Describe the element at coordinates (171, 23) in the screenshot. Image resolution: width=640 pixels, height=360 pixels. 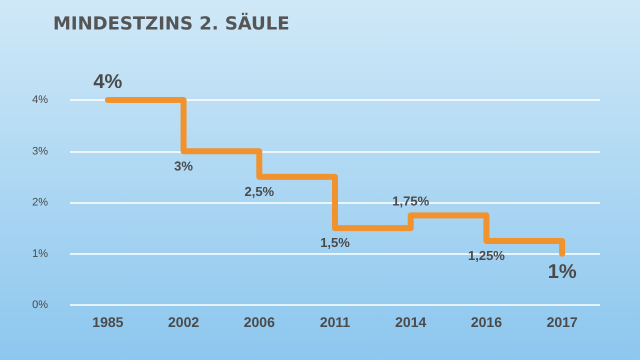
I see `chart-title: MINDESTZINS 2. SÄULE` at that location.